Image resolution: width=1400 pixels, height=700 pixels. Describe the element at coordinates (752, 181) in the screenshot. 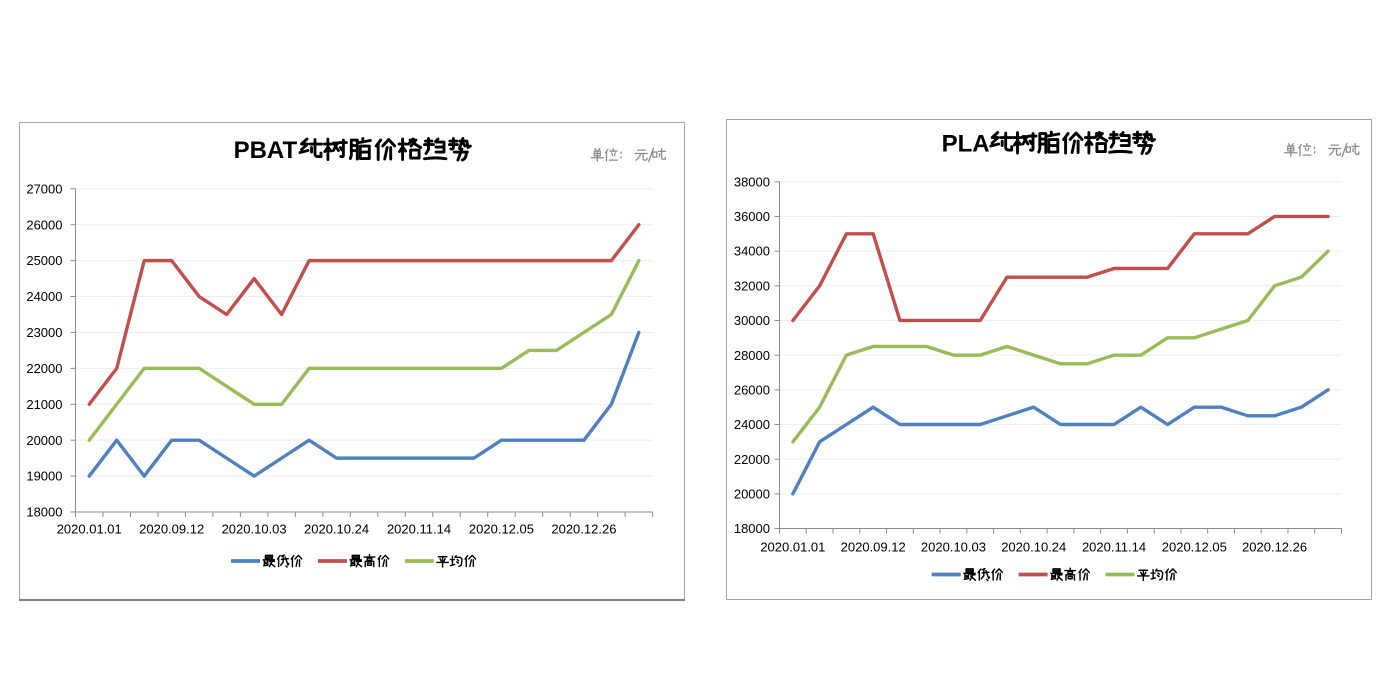

I see `svg-text: 38000` at that location.